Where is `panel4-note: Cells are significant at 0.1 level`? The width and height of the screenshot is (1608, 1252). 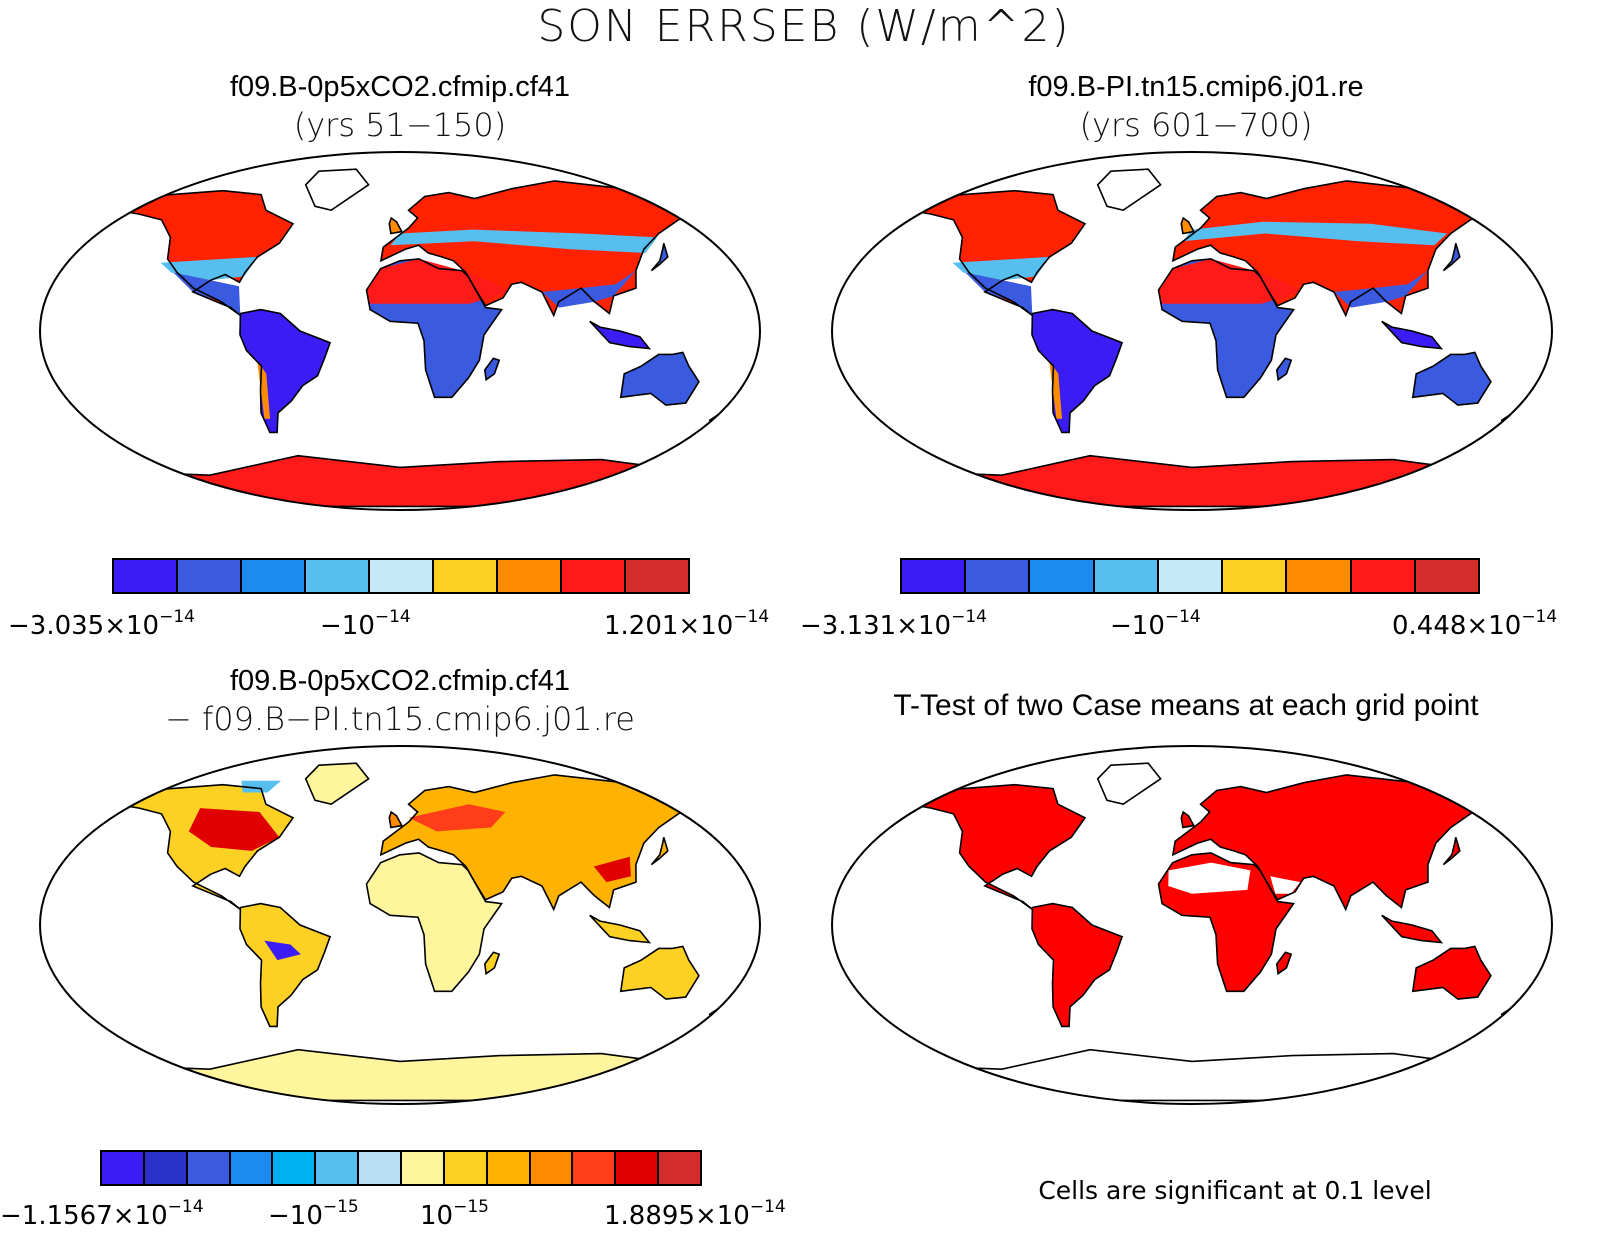
panel4-note: Cells are significant at 0.1 level is located at coordinates (1235, 1190).